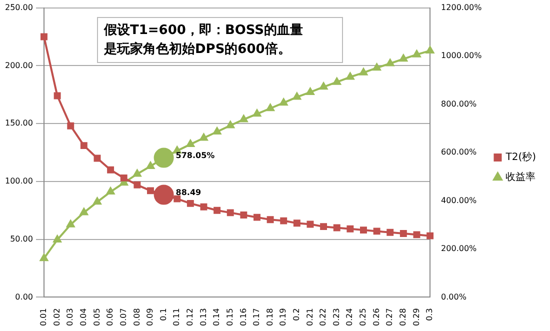 This screenshot has height=331, width=550. I want to click on x-tick-label: 0.29, so click(416, 317).